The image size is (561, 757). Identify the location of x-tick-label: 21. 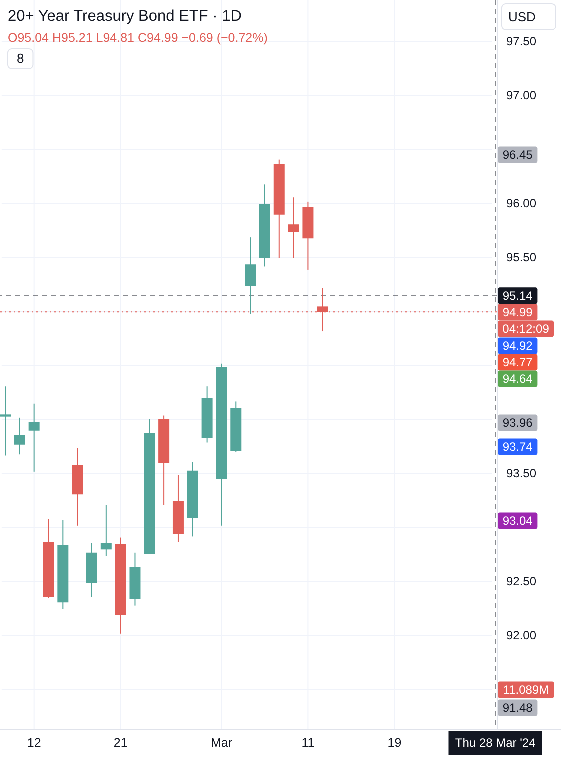
(121, 743).